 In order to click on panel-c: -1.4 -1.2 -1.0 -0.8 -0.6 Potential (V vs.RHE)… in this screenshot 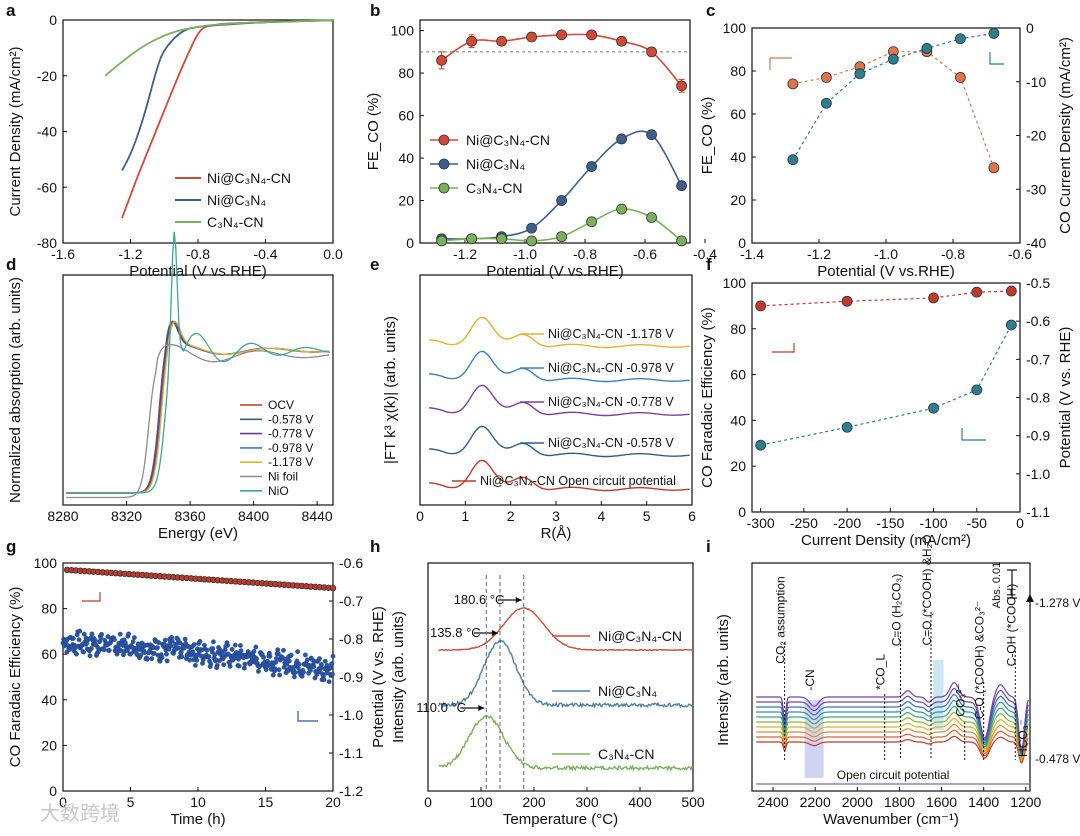, I will do `click(886, 140)`.